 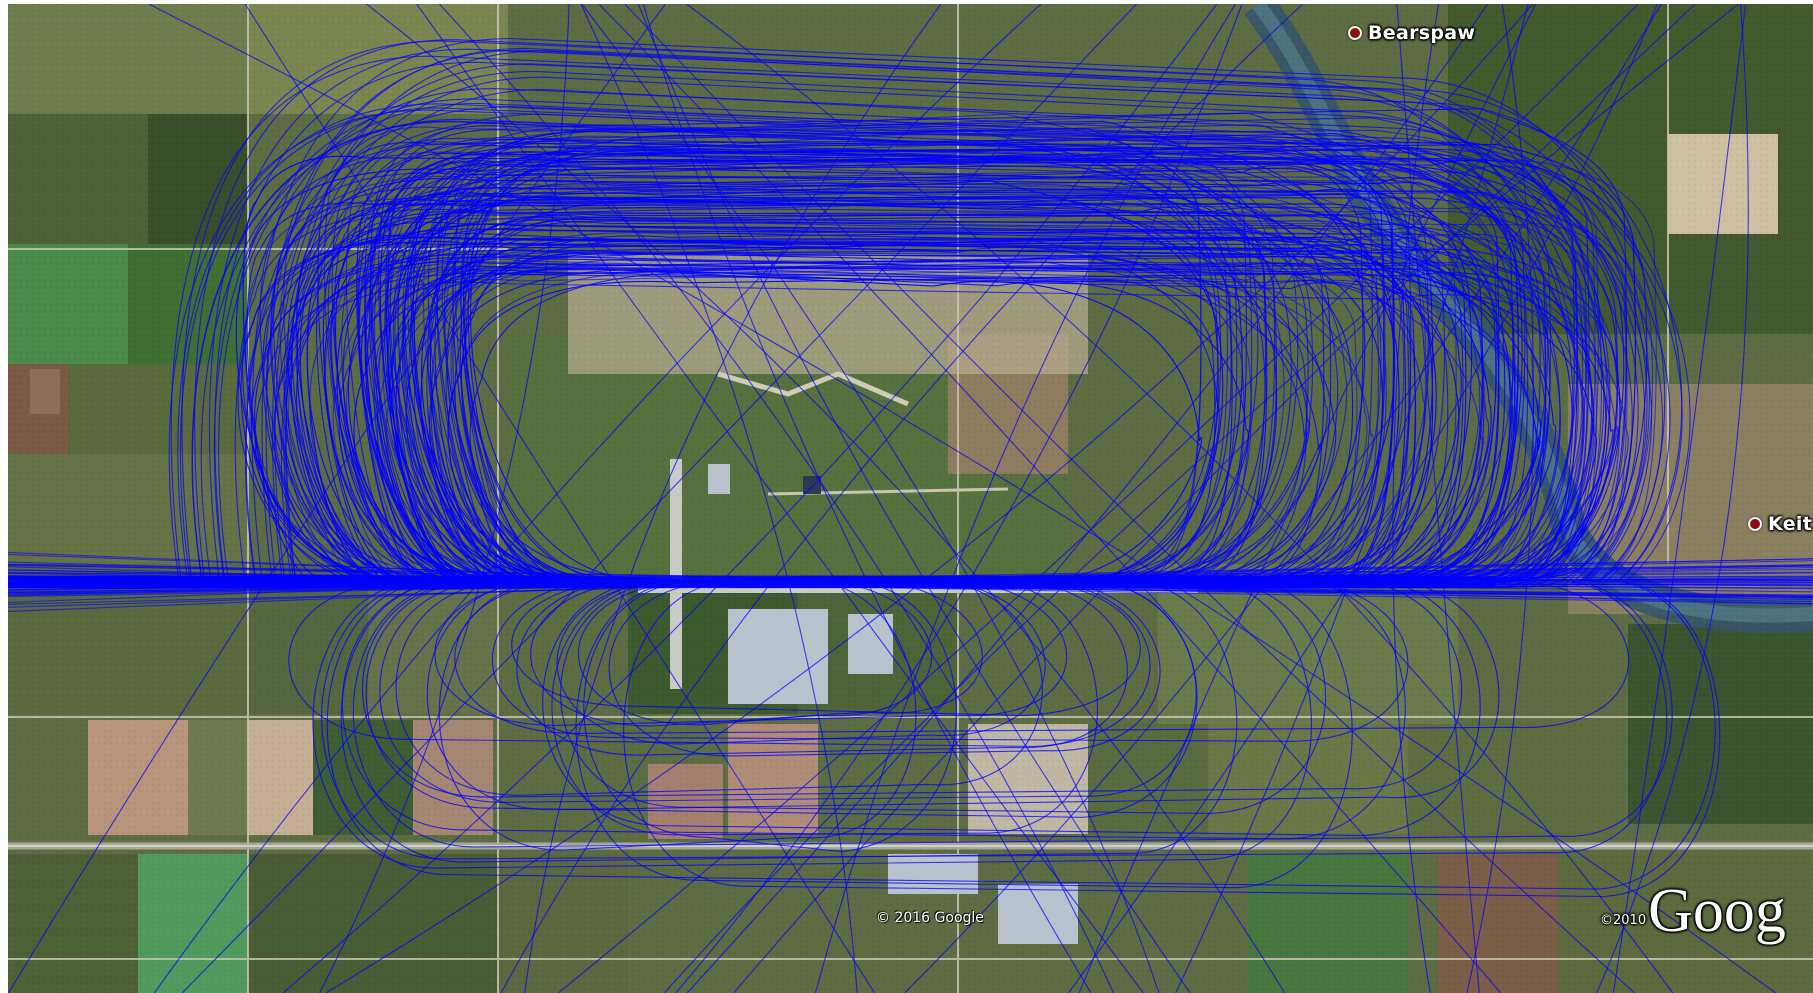 I want to click on place-label-keit: Keit, so click(x=1780, y=524).